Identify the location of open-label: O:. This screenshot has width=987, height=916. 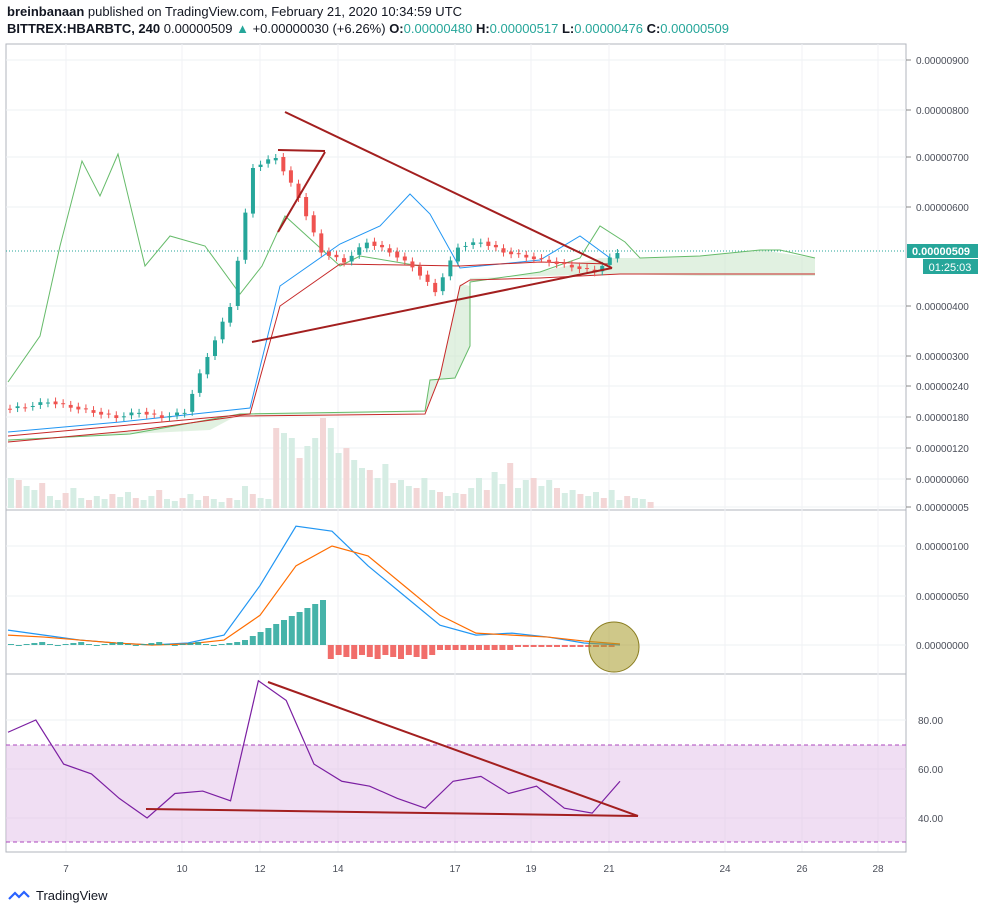
(396, 28).